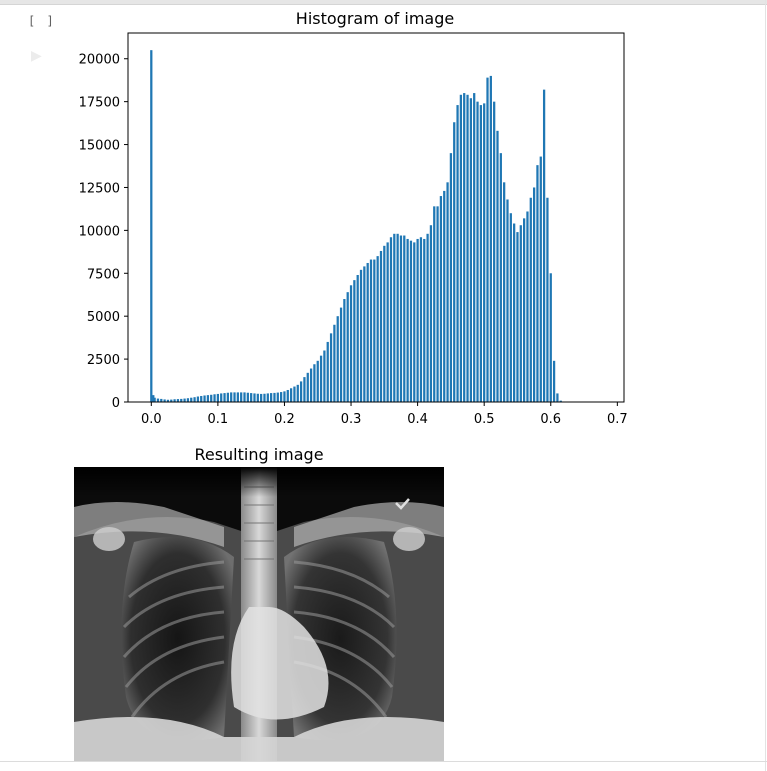  What do you see at coordinates (765, 385) in the screenshot?
I see `cell-right-border` at bounding box center [765, 385].